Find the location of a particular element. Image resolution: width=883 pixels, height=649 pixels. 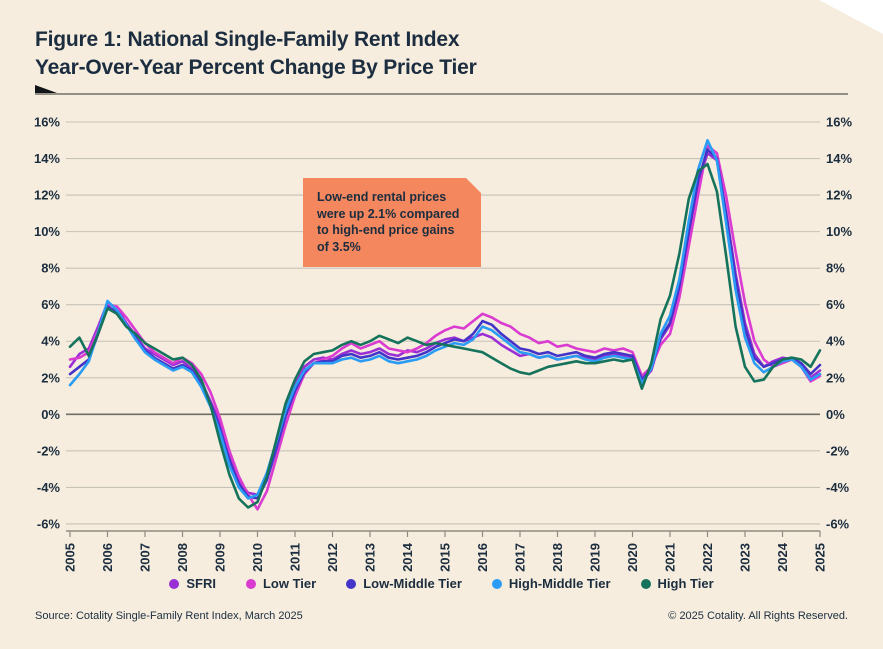

legend-label: High Tier is located at coordinates (685, 583).